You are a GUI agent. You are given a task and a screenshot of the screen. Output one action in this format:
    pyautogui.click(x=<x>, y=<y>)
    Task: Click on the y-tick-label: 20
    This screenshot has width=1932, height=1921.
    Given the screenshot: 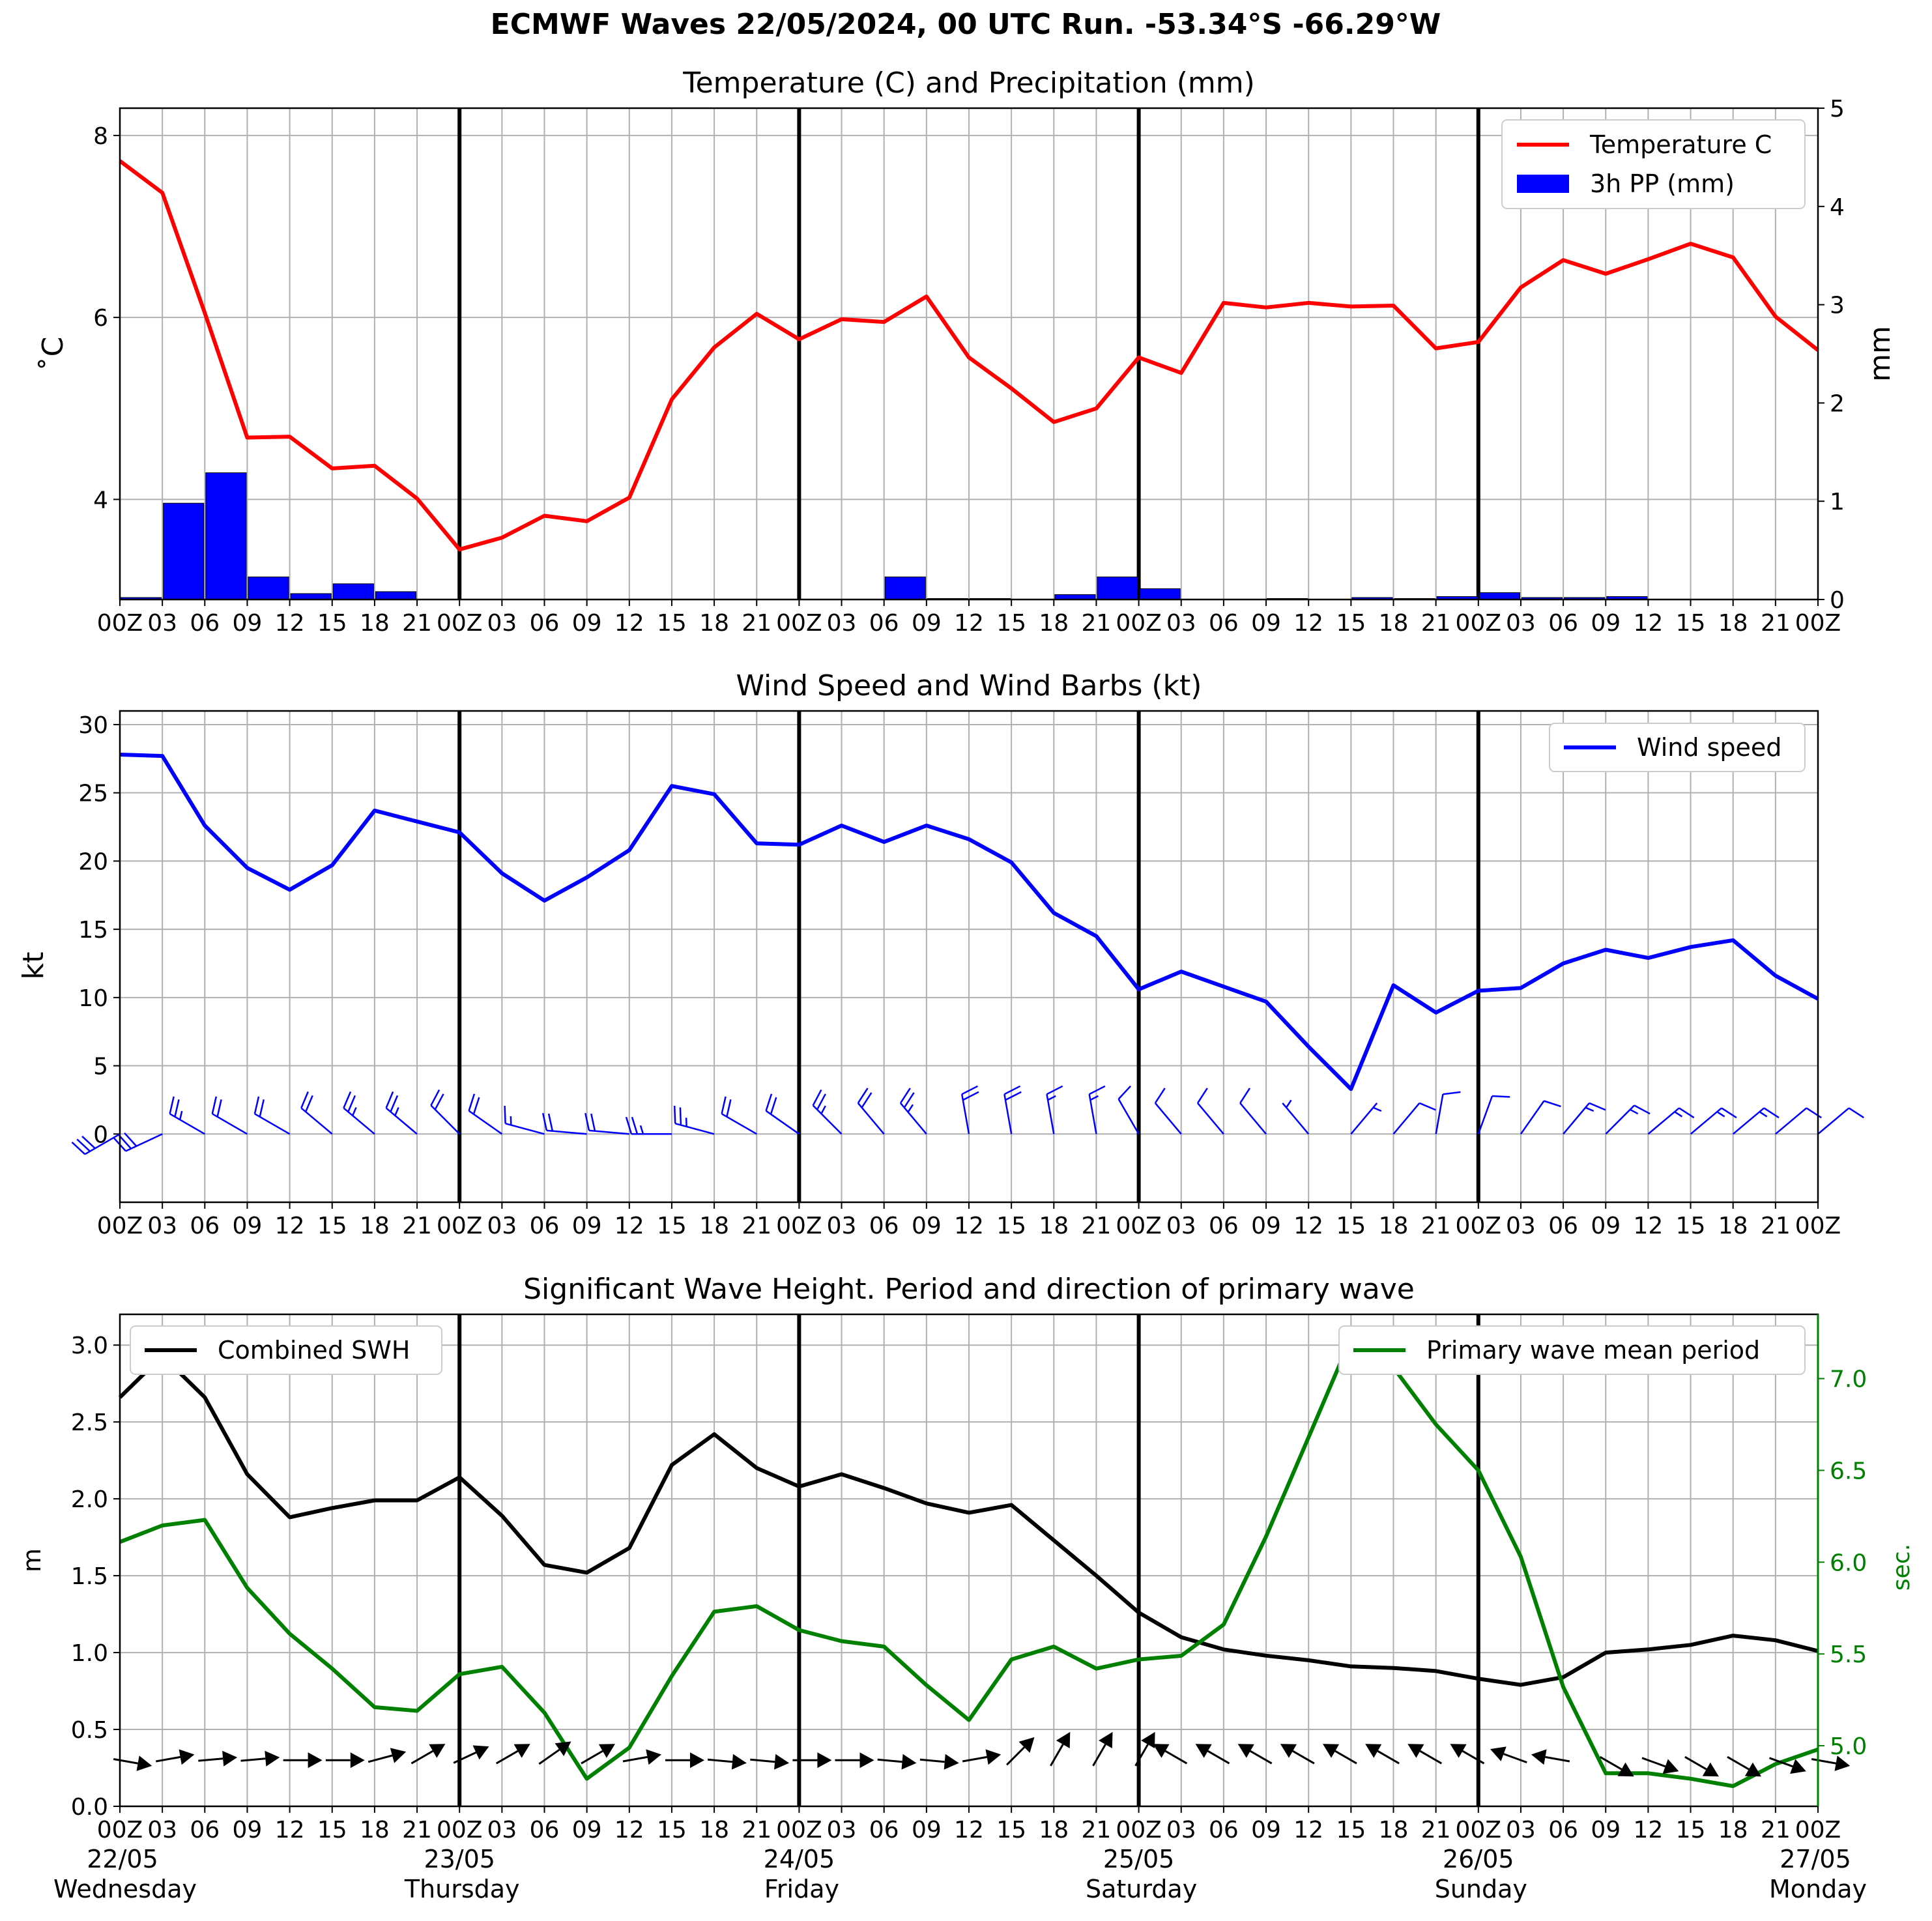 What is the action you would take?
    pyautogui.click(x=93, y=861)
    